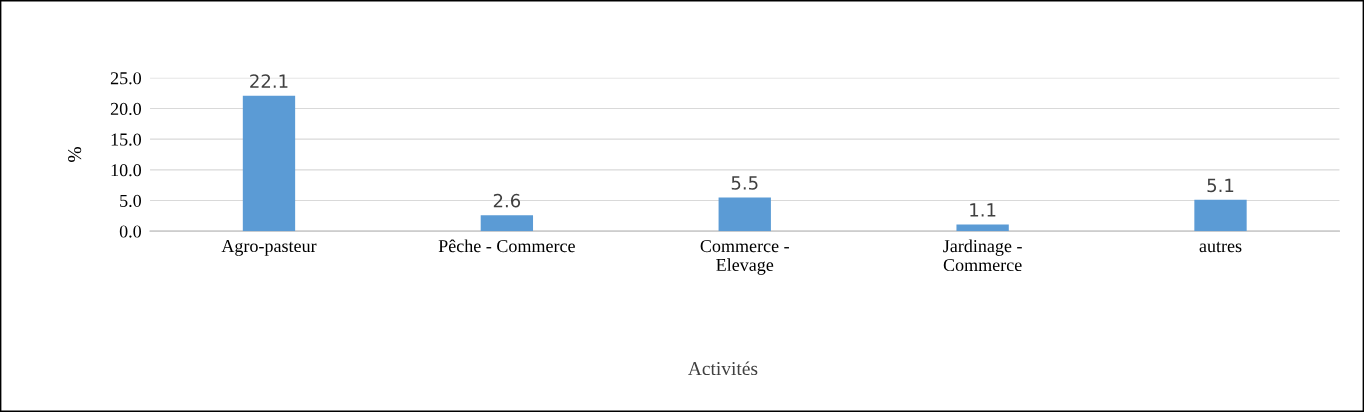 The image size is (1364, 412). What do you see at coordinates (744, 257) in the screenshot?
I see `x-tick-label: Commerce - Elevage` at bounding box center [744, 257].